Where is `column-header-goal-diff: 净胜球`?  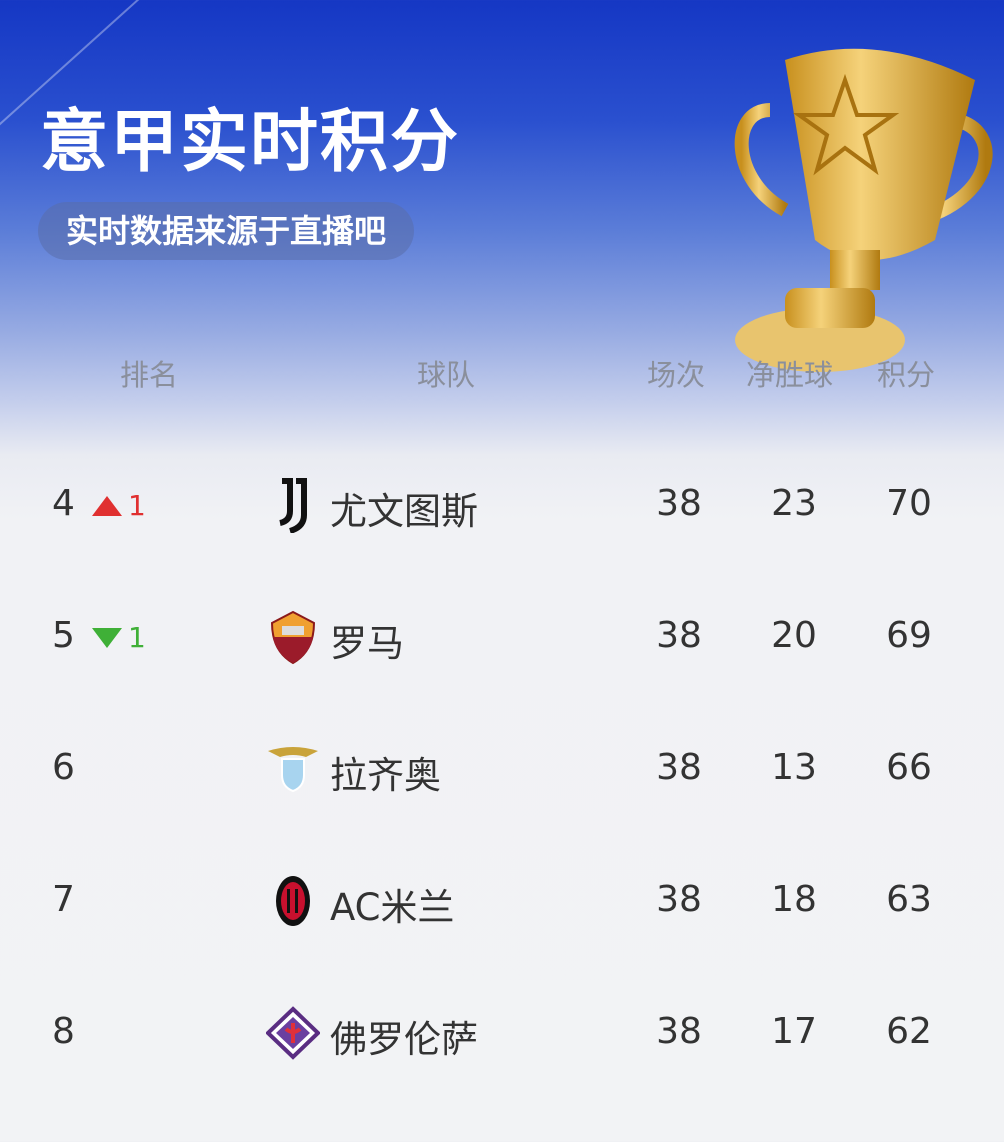 column-header-goal-diff: 净胜球 is located at coordinates (790, 375).